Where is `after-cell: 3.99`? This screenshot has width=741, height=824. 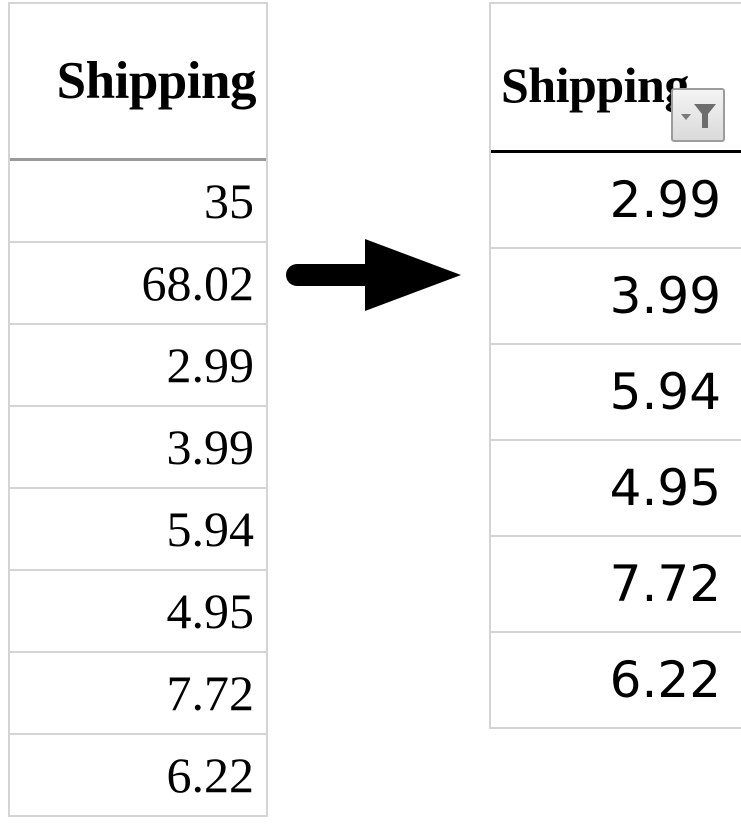
after-cell: 3.99 is located at coordinates (616, 297).